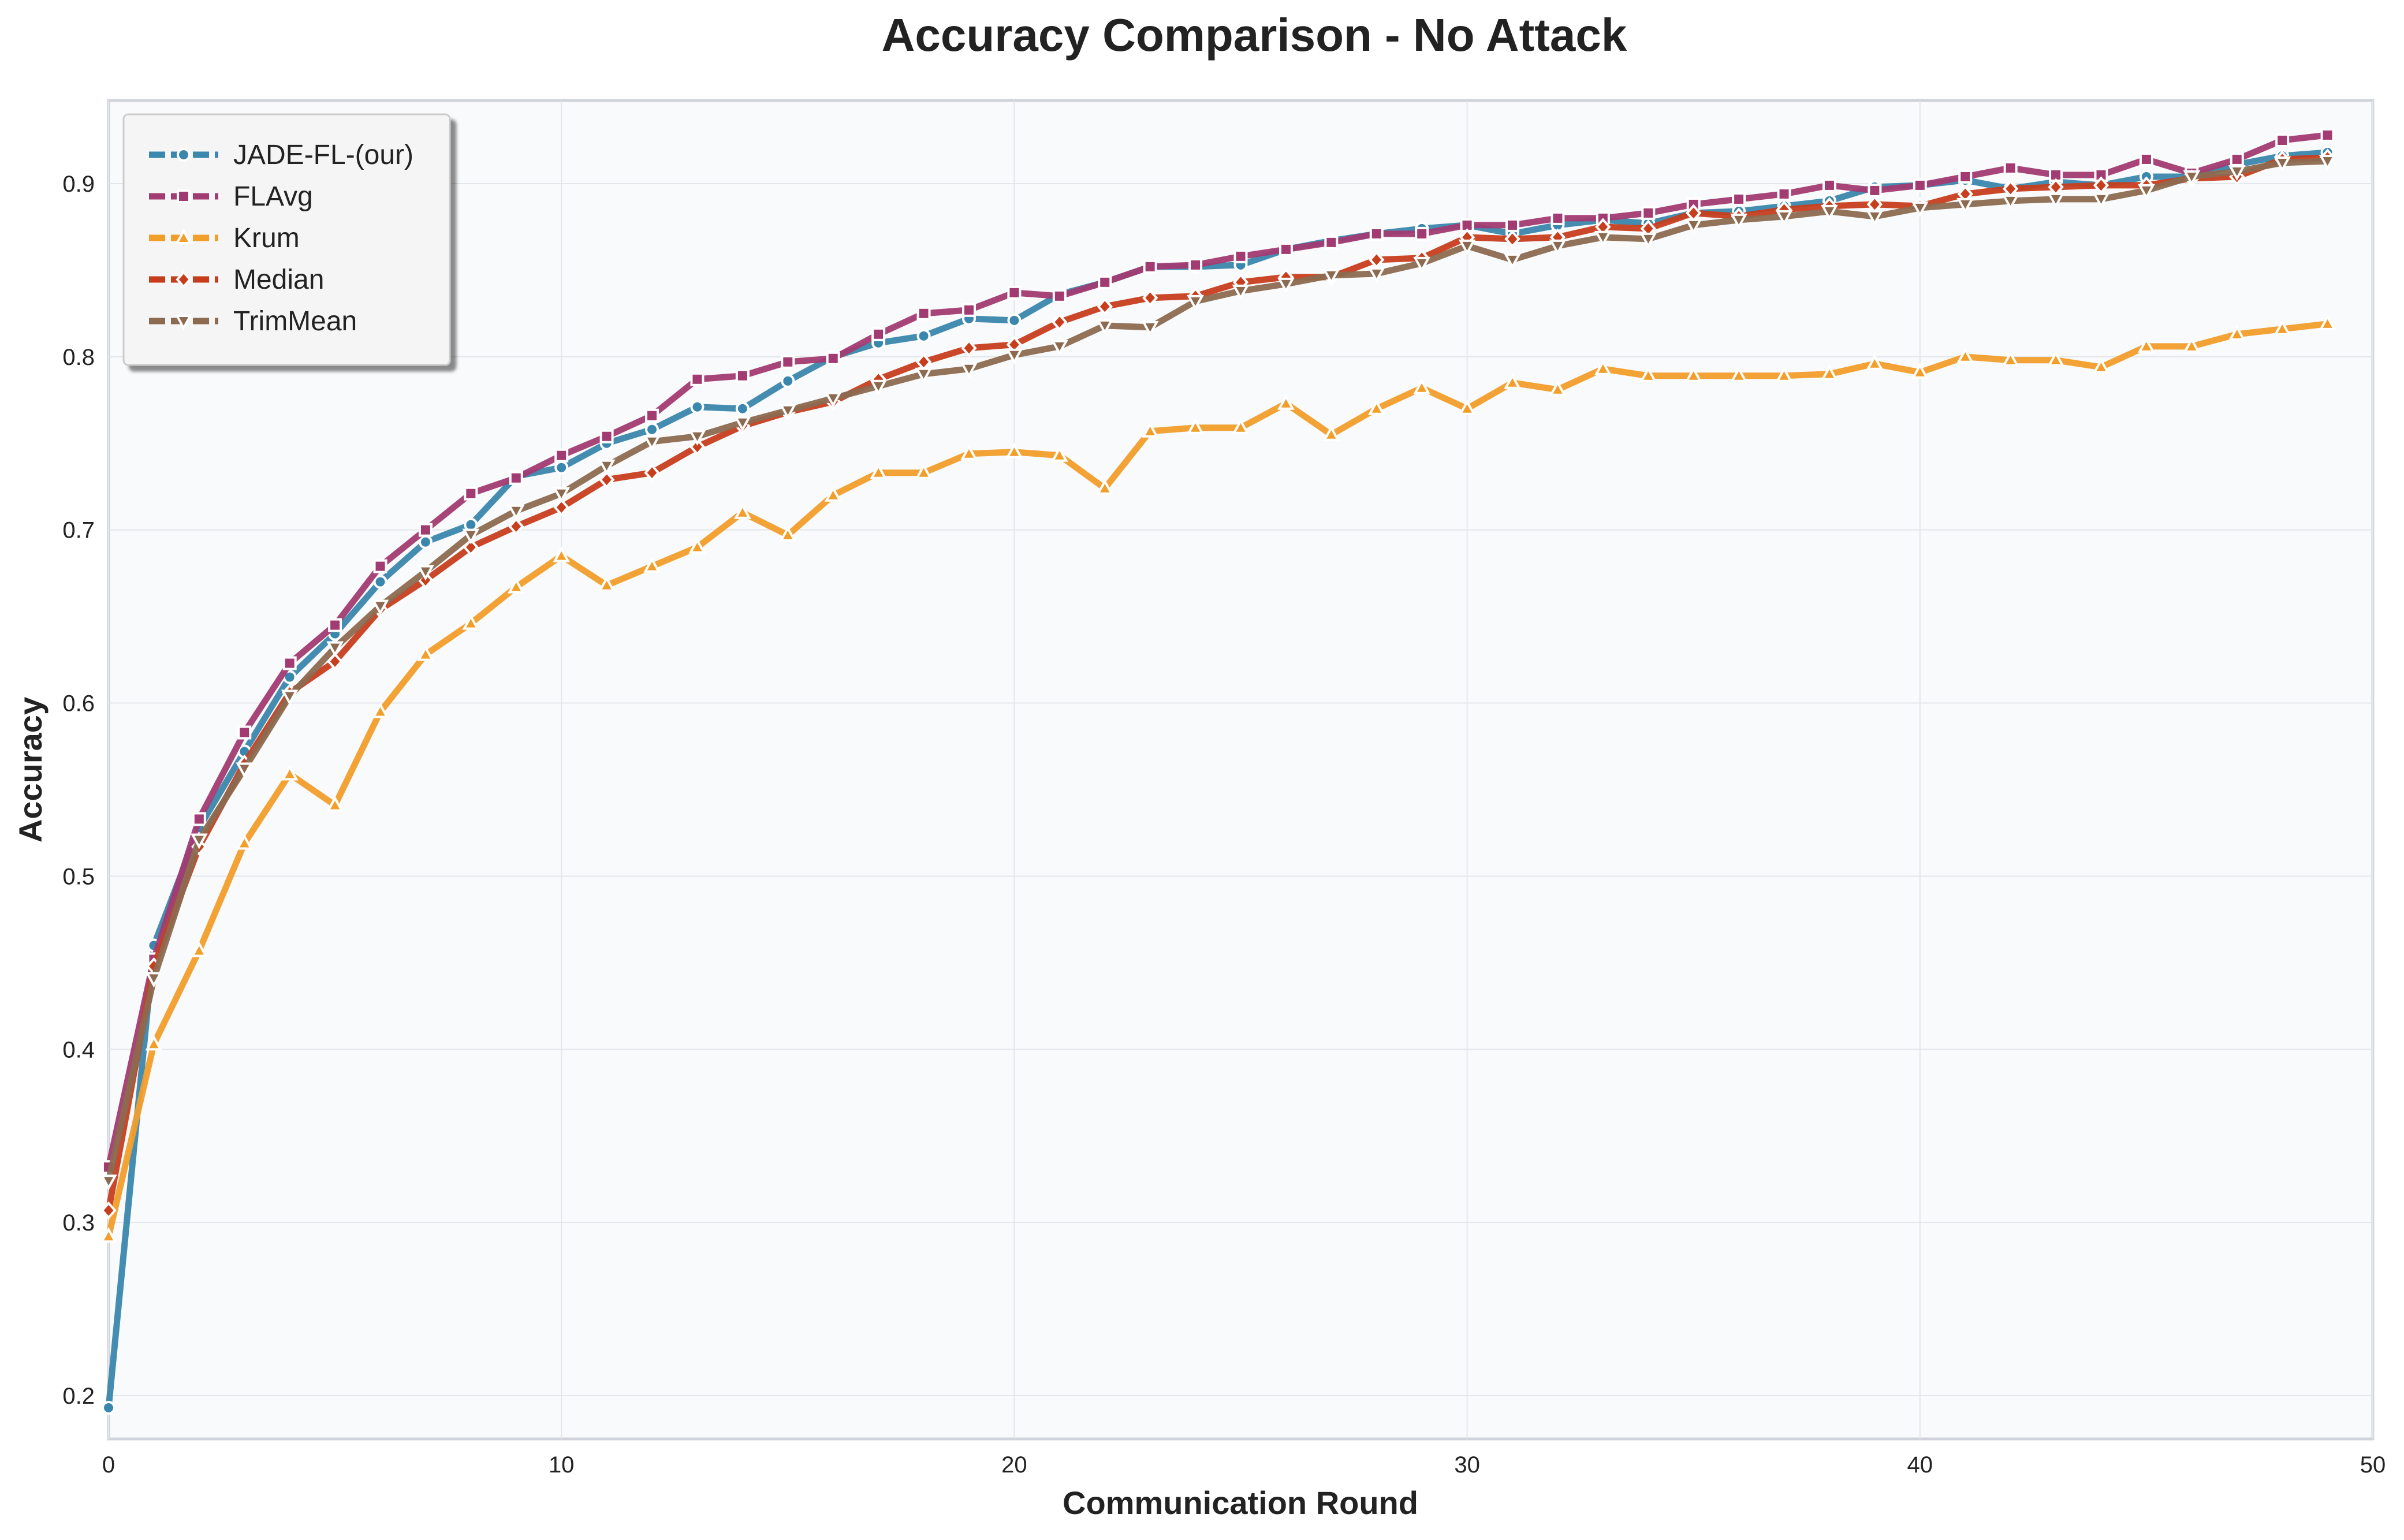 The image size is (2404, 1540). Describe the element at coordinates (2373, 1465) in the screenshot. I see `x-tick-label: 50` at that location.